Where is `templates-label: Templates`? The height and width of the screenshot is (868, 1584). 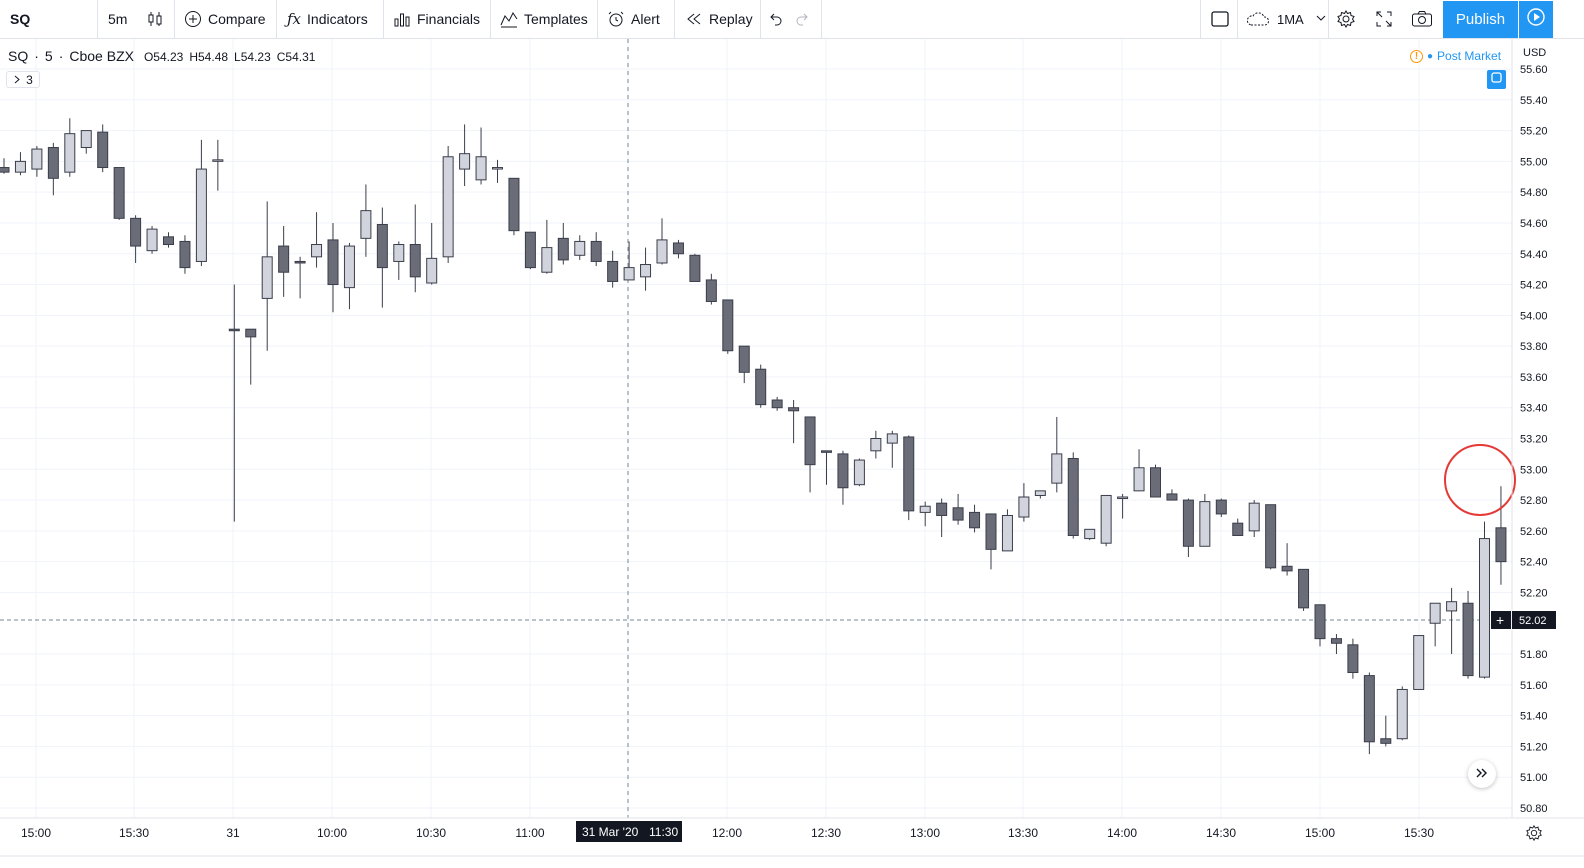
templates-label: Templates is located at coordinates (556, 19).